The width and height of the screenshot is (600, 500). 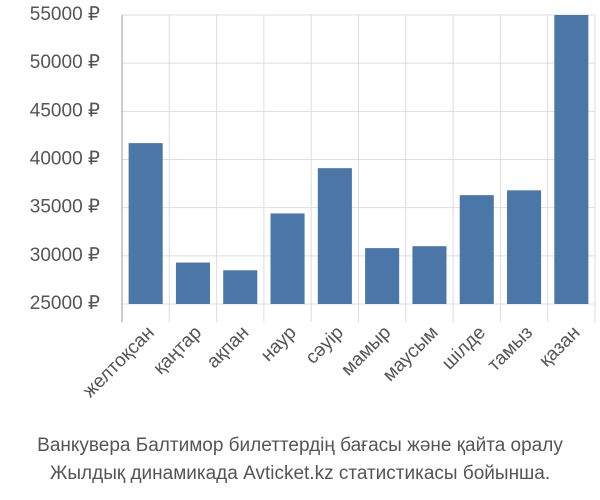 What do you see at coordinates (279, 344) in the screenshot?
I see `x-tick-label: наур` at bounding box center [279, 344].